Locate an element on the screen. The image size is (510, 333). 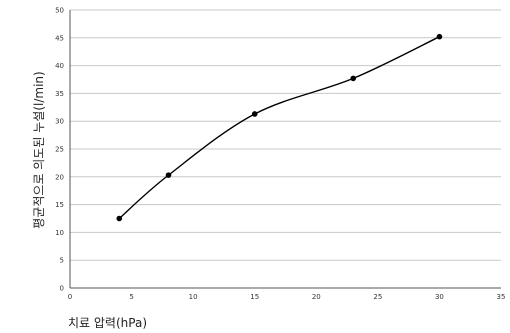
x-tick-label: 0 is located at coordinates (70, 297).